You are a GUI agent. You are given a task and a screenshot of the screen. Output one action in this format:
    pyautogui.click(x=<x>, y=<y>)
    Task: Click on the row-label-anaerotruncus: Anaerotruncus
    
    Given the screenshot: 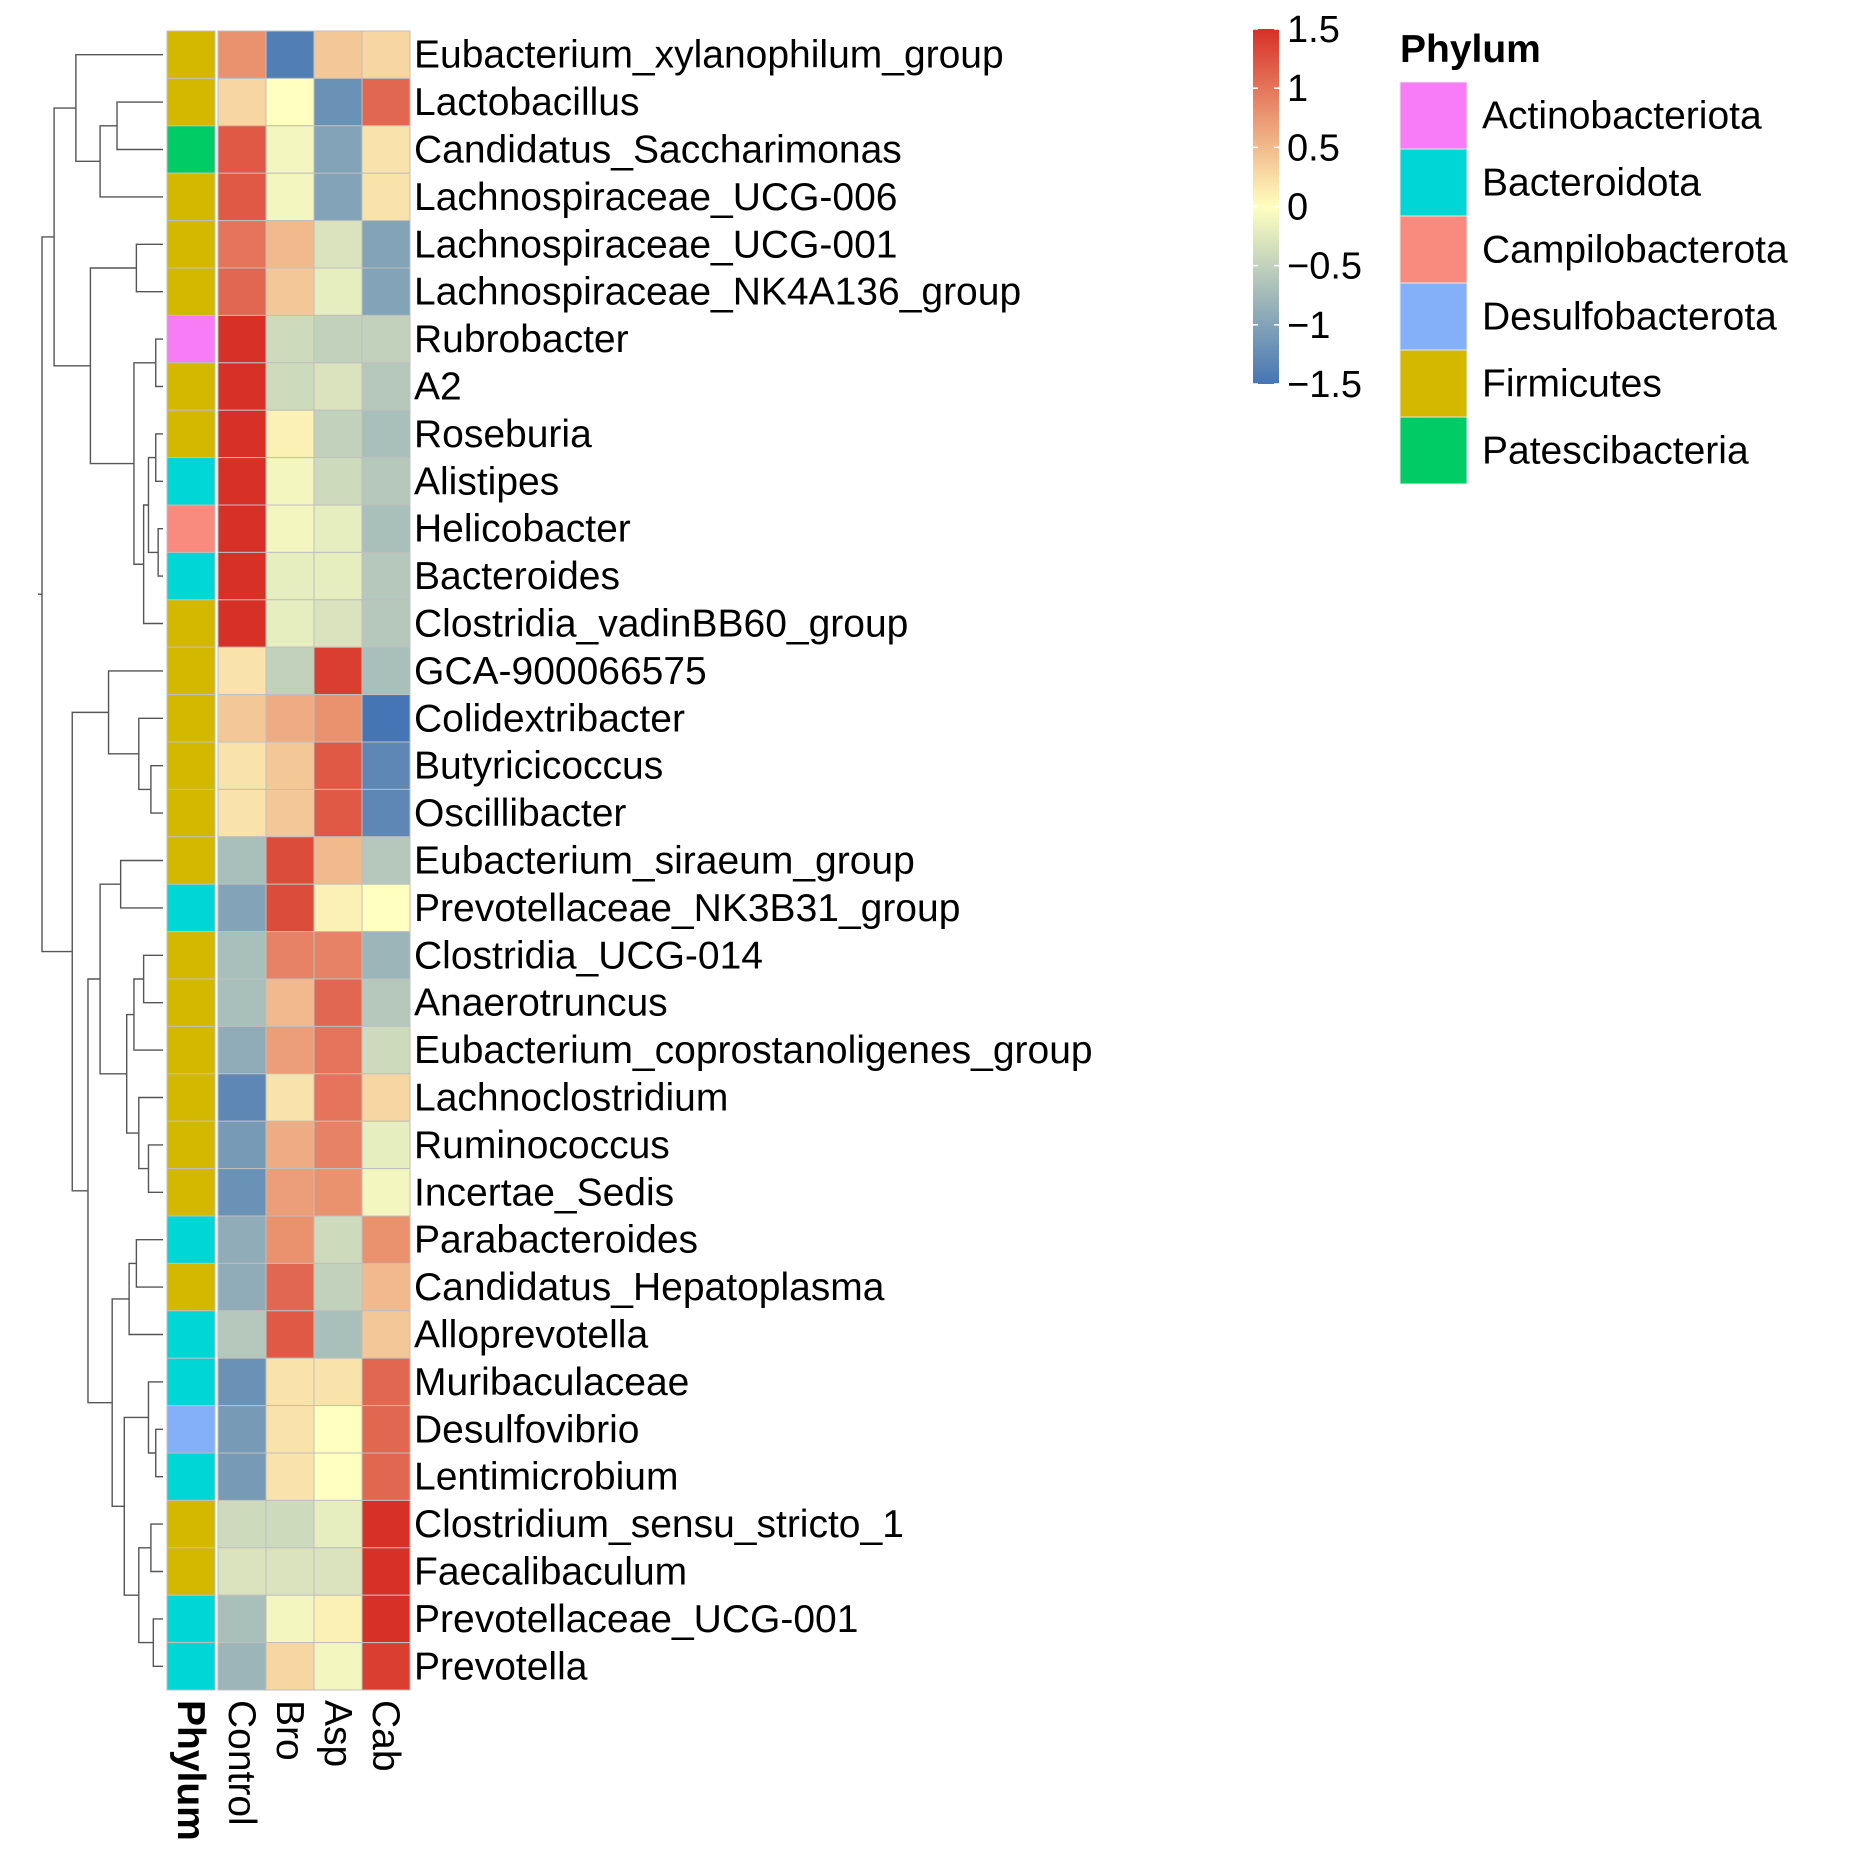 What is the action you would take?
    pyautogui.click(x=541, y=1003)
    